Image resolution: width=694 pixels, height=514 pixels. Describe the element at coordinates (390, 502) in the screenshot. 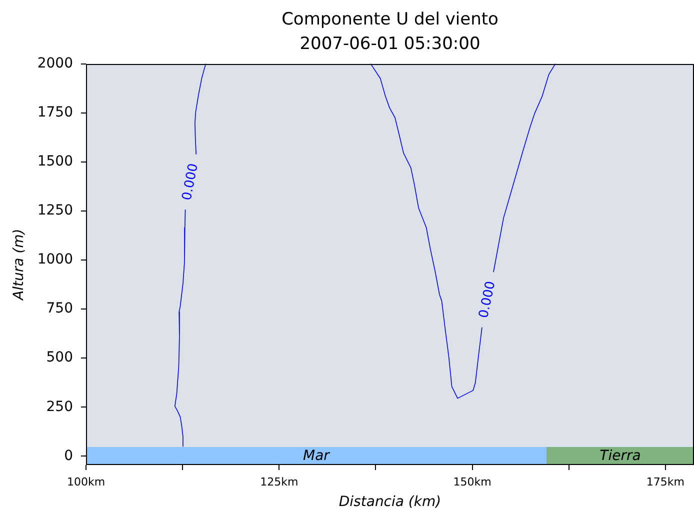

I see `x-axis-title: Distancia (km)` at that location.